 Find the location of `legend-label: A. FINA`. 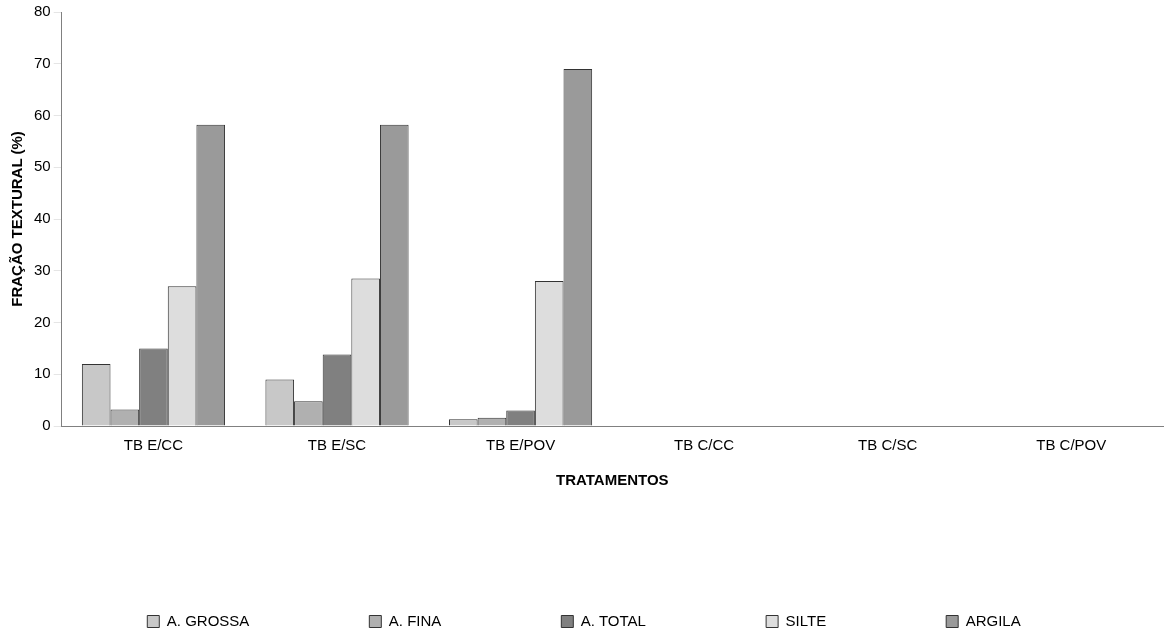

legend-label: A. FINA is located at coordinates (415, 620).